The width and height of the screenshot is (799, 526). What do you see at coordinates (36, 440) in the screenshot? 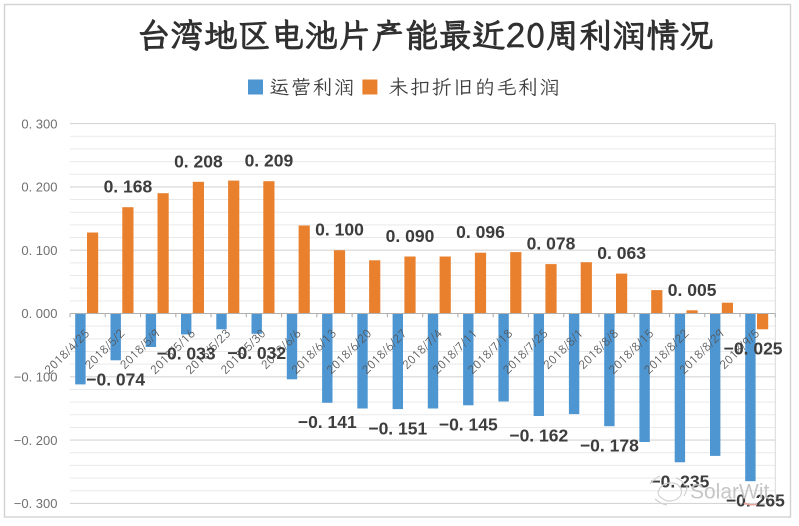
I see `svg-text: −0. 200` at bounding box center [36, 440].